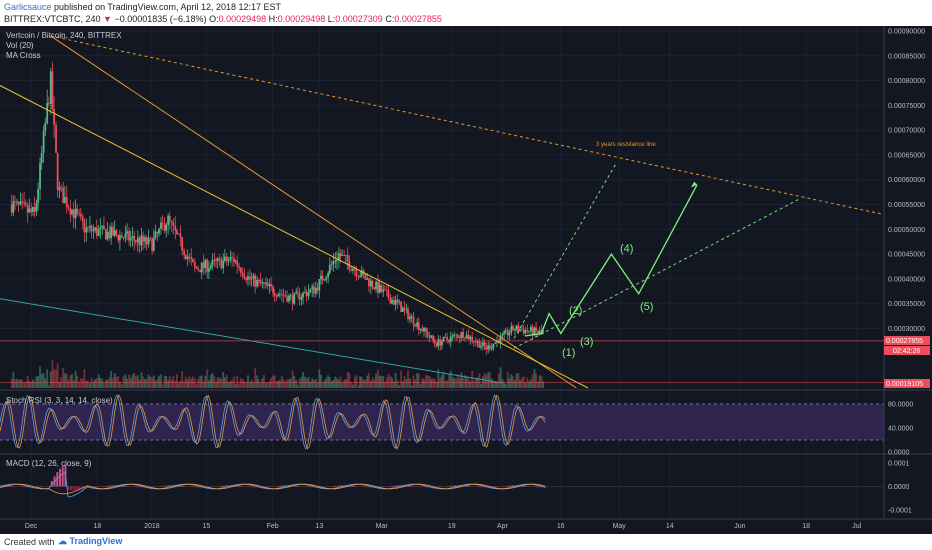 The width and height of the screenshot is (932, 550). Describe the element at coordinates (273, 489) in the screenshot. I see `macd-signal-line` at that location.